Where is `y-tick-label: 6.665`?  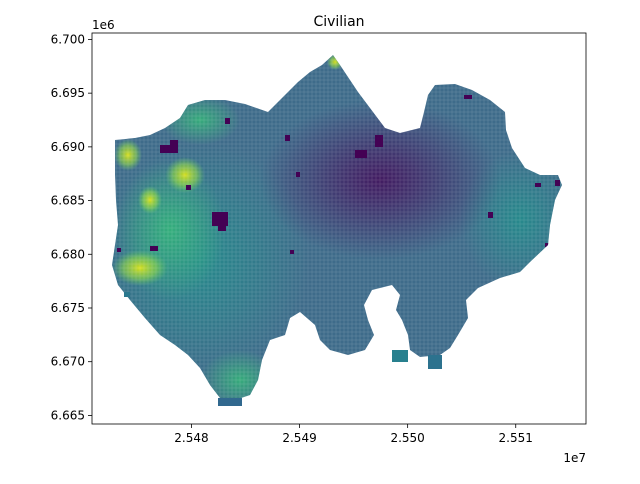 y-tick-label: 6.665 is located at coordinates (68, 415).